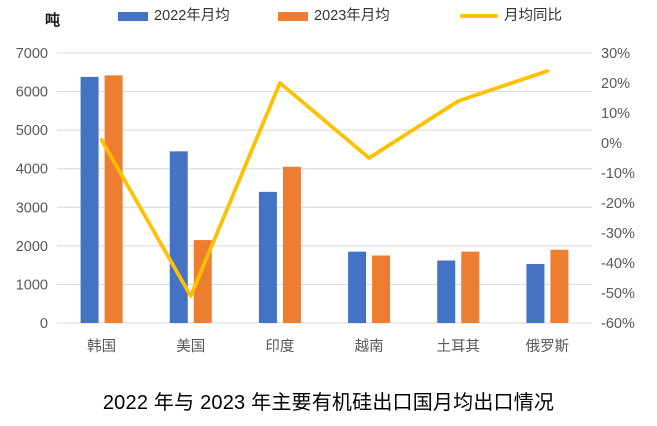 This screenshot has width=657, height=426. I want to click on legend-swatch-2023, so click(293, 16).